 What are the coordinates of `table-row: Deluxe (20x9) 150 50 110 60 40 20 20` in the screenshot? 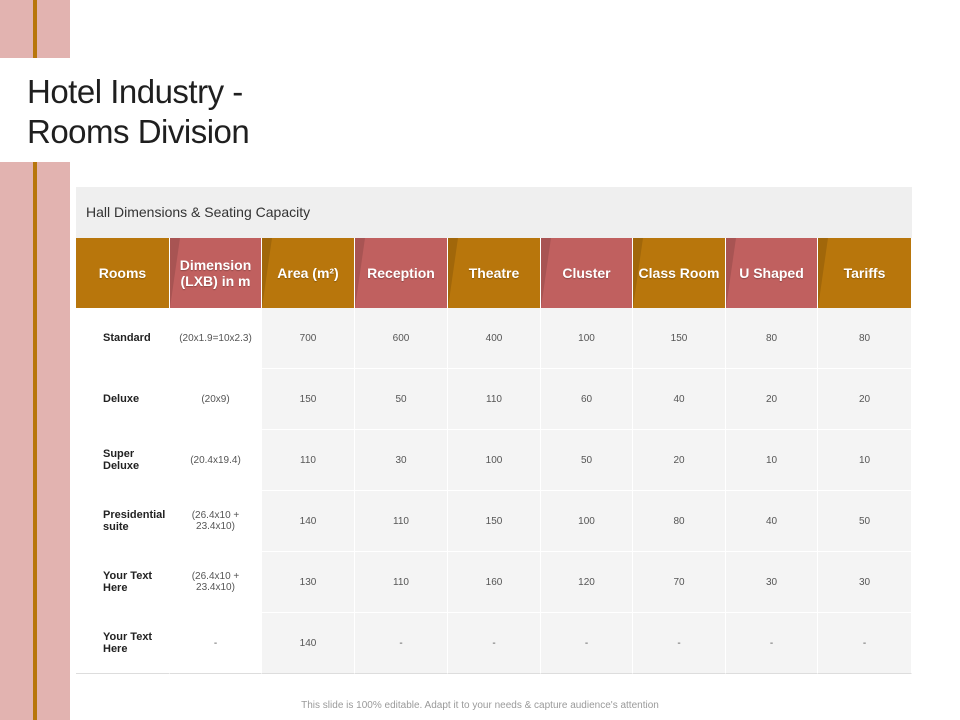 It's located at (494, 399).